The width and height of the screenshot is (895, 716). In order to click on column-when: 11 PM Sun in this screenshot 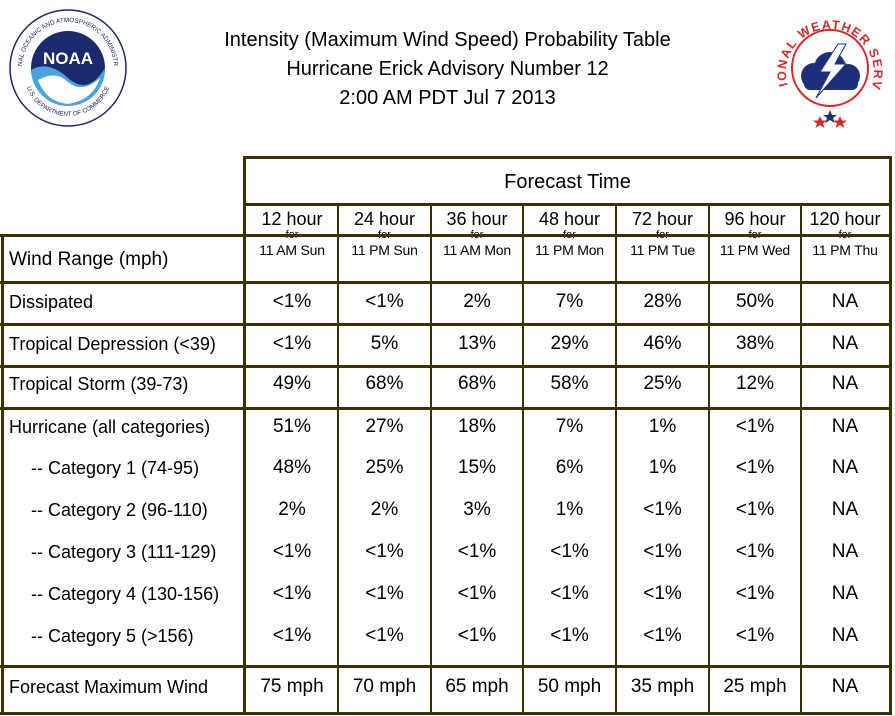, I will do `click(384, 250)`.